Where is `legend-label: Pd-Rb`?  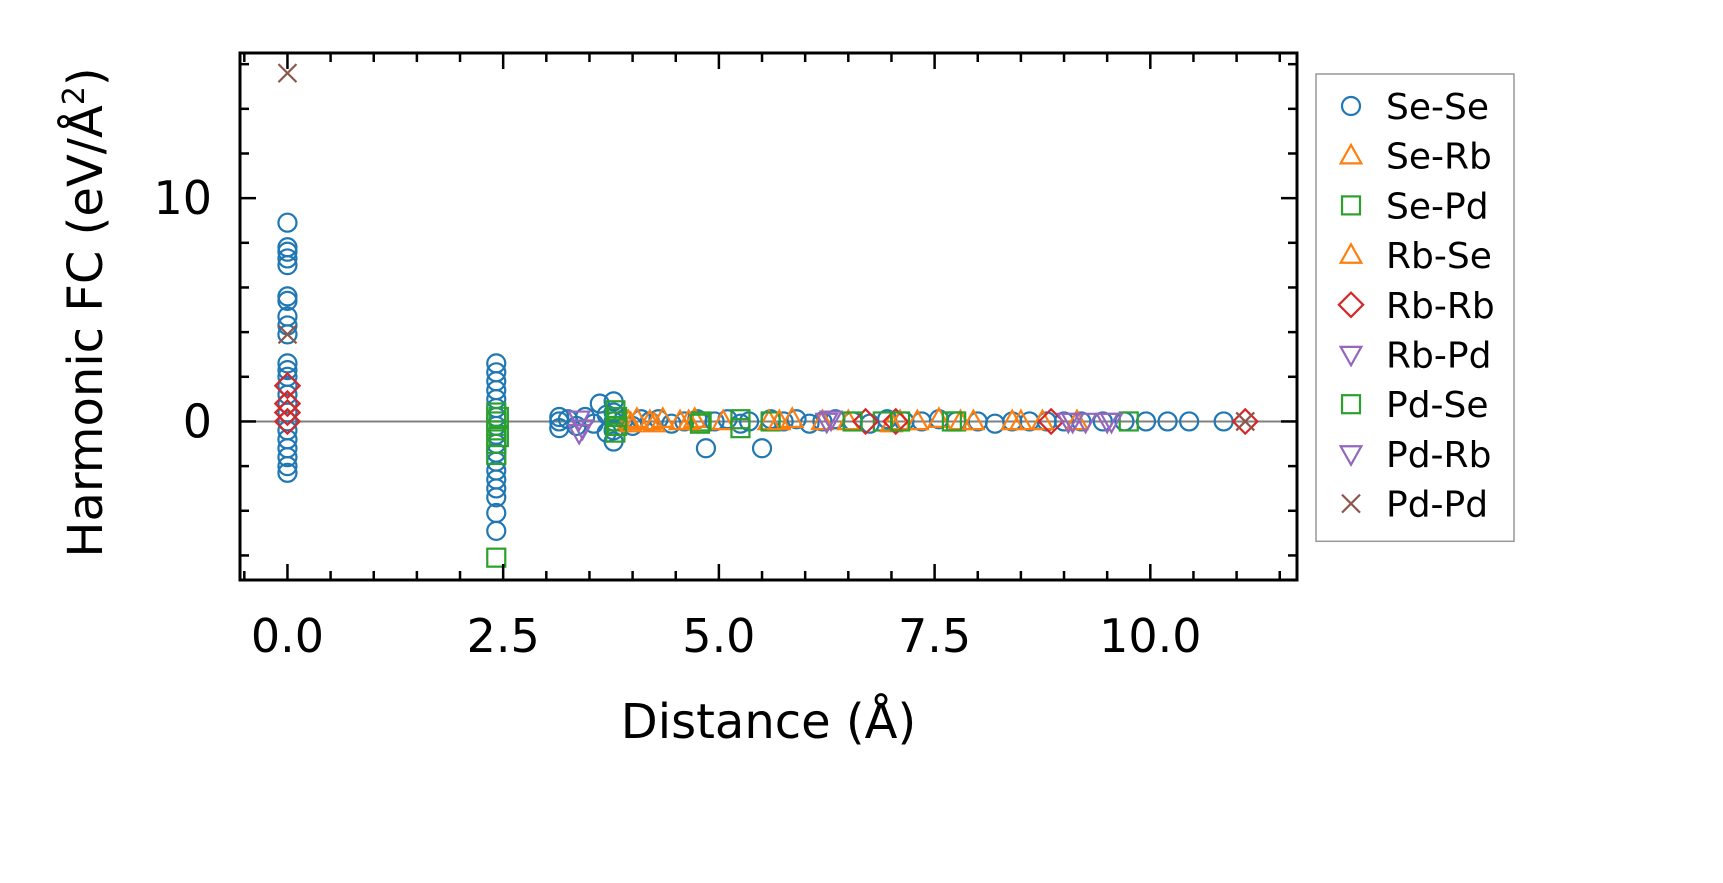 legend-label: Pd-Rb is located at coordinates (1438, 455).